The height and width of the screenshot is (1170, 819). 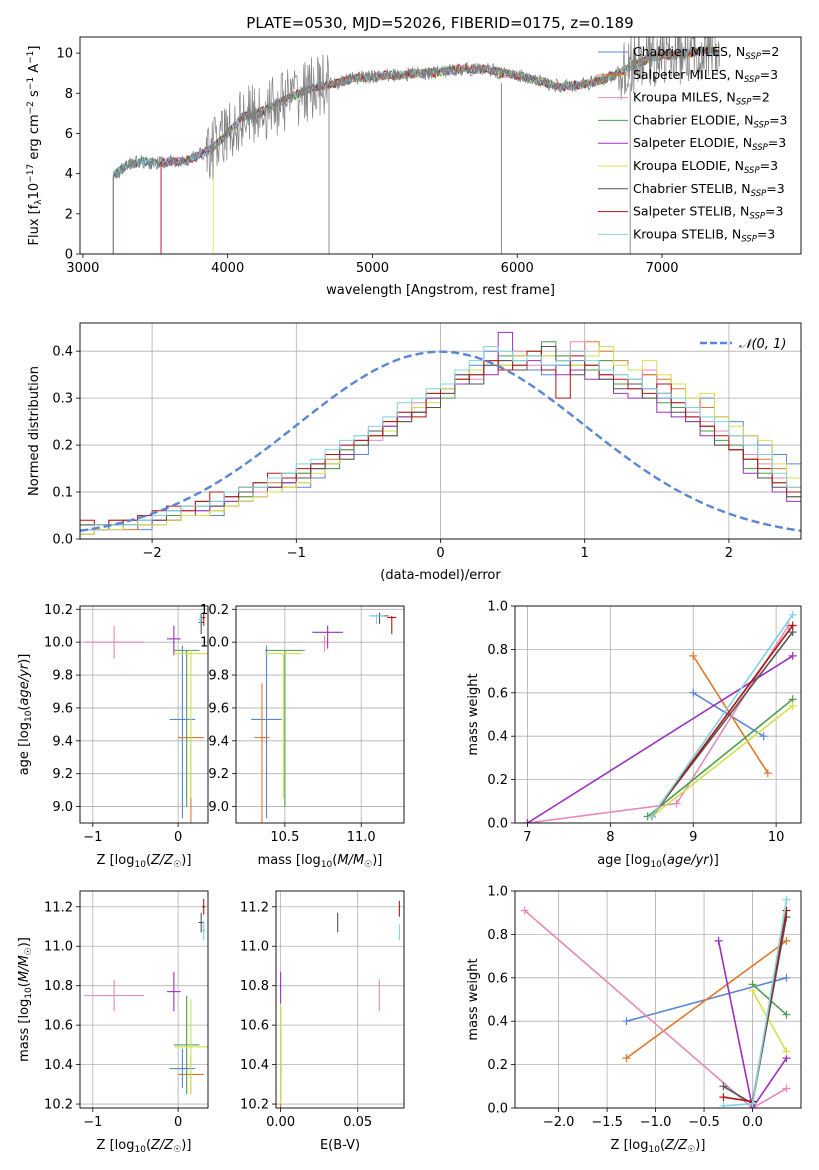 What do you see at coordinates (34, 431) in the screenshot?
I see `y-axis-label: Normed distribution` at bounding box center [34, 431].